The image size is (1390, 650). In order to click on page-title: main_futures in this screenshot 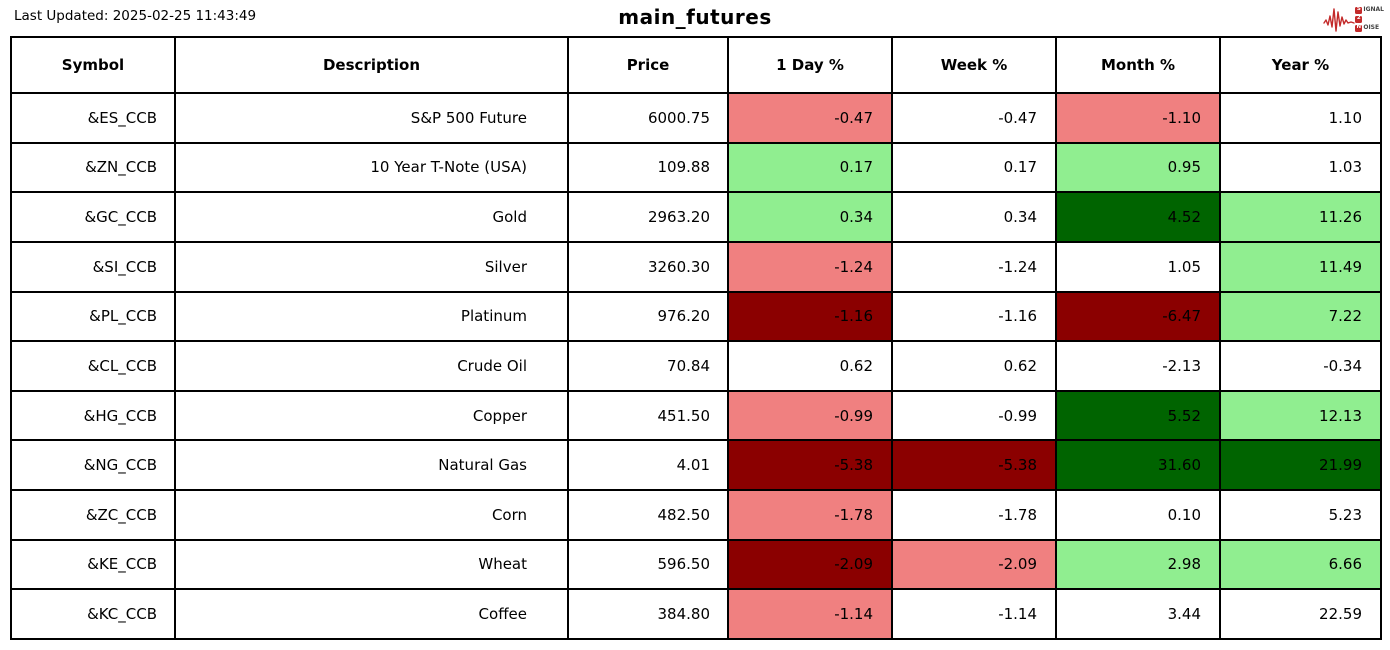, I will do `click(695, 17)`.